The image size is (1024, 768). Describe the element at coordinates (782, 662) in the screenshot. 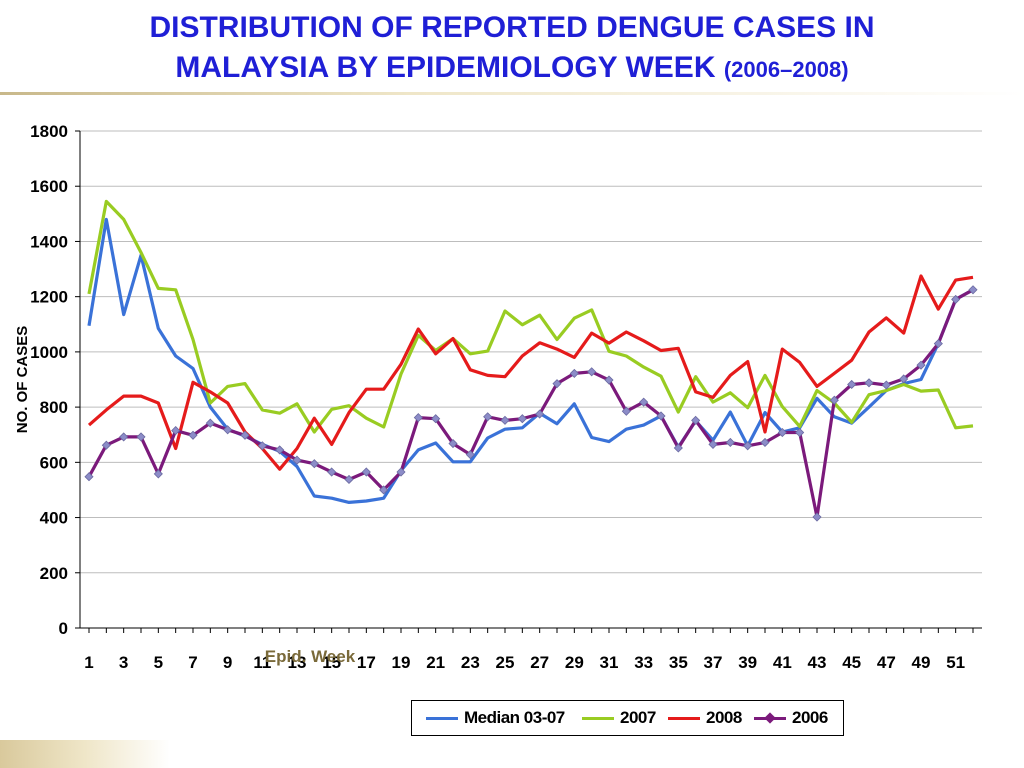

I see `xtick-label-41: 41` at that location.